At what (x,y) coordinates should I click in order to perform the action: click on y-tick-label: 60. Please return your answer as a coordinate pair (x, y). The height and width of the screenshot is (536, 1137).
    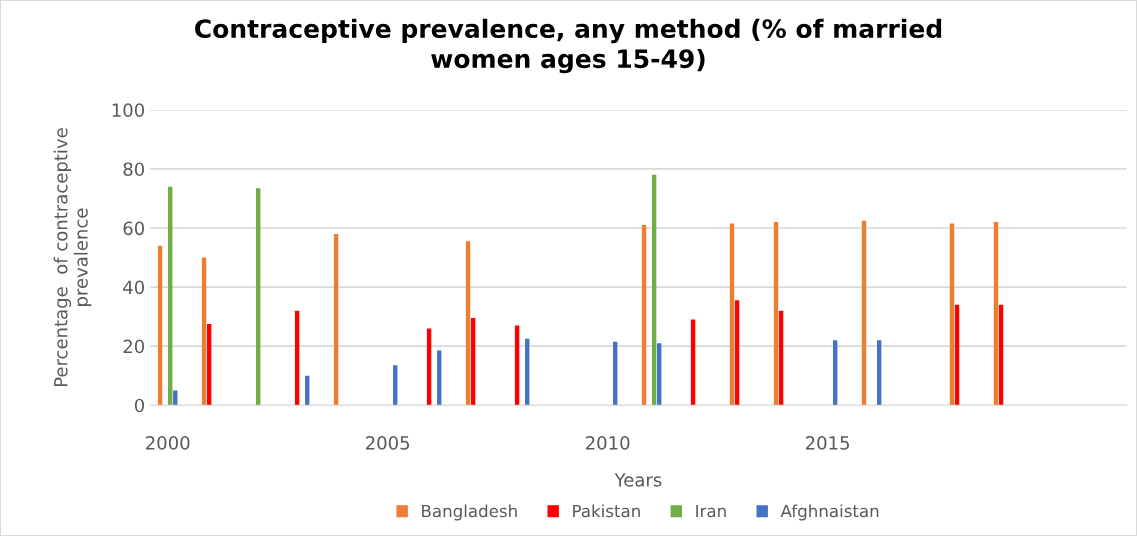
    Looking at the image, I should click on (134, 228).